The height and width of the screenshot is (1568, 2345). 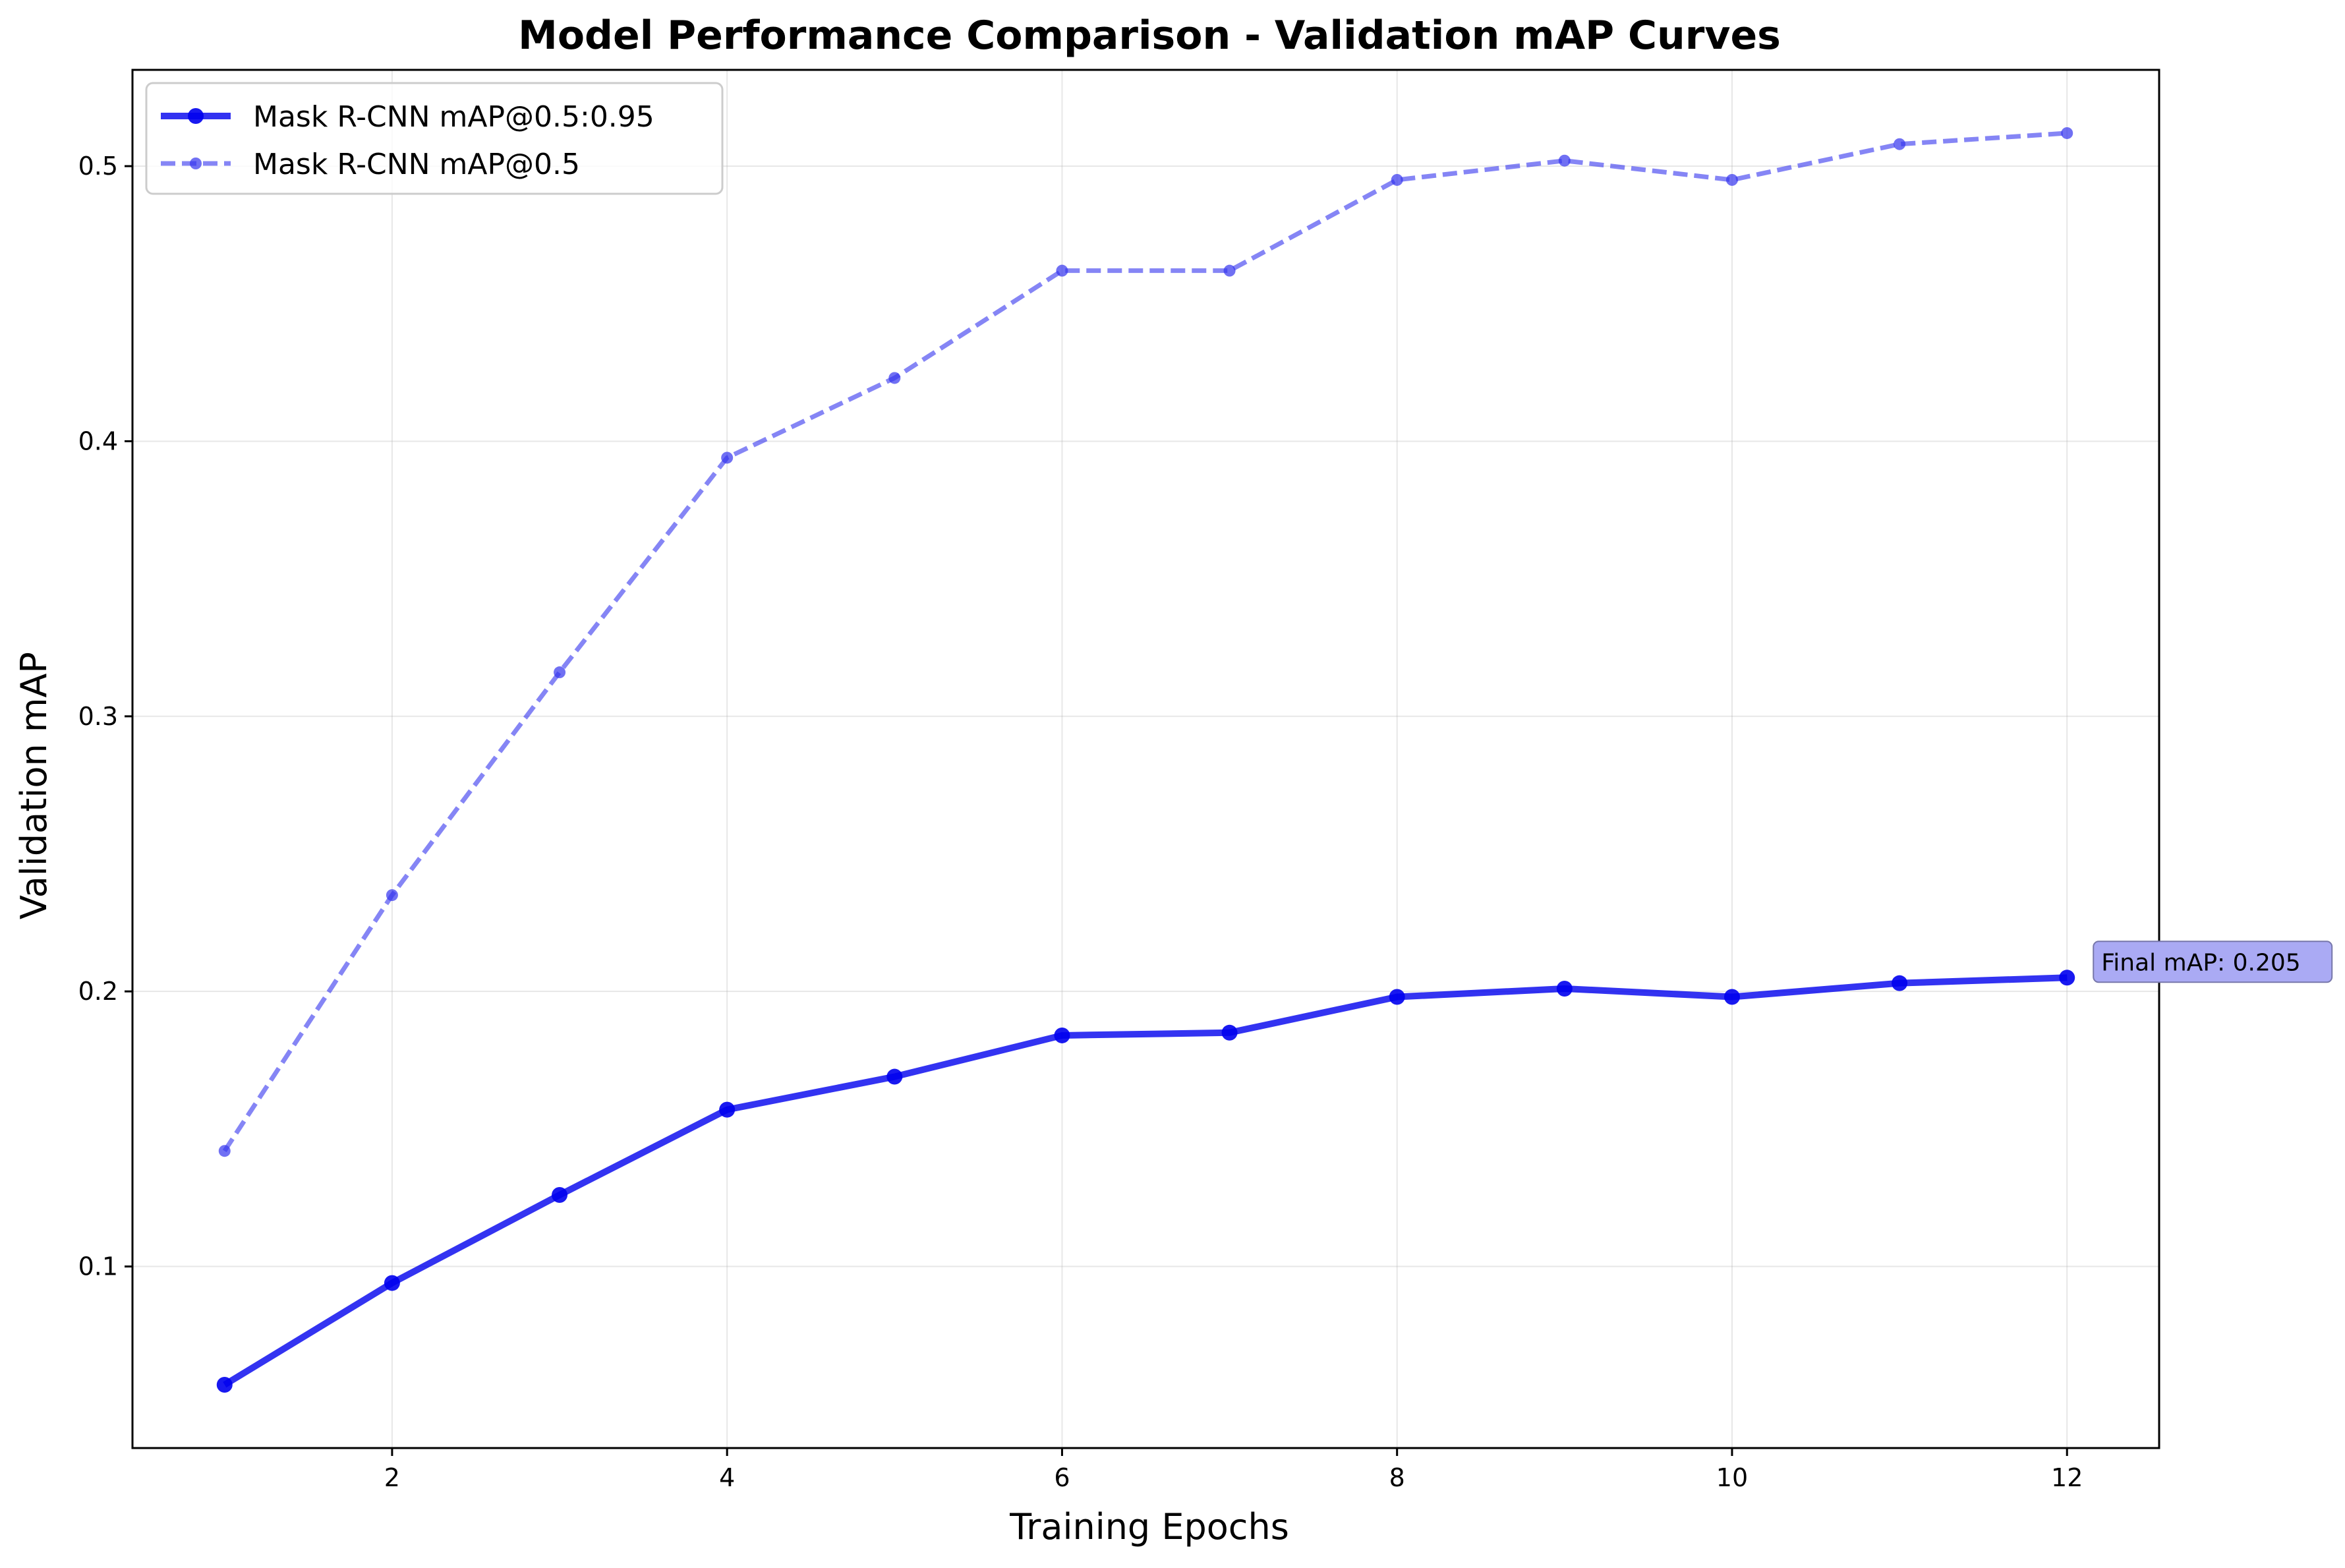 I want to click on x-axis-label: Training Epochs, so click(x=1149, y=1527).